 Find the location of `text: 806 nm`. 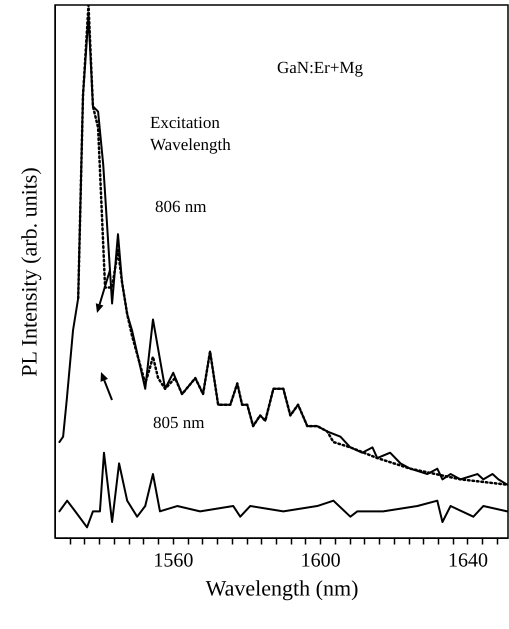

text: 806 nm is located at coordinates (180, 206).